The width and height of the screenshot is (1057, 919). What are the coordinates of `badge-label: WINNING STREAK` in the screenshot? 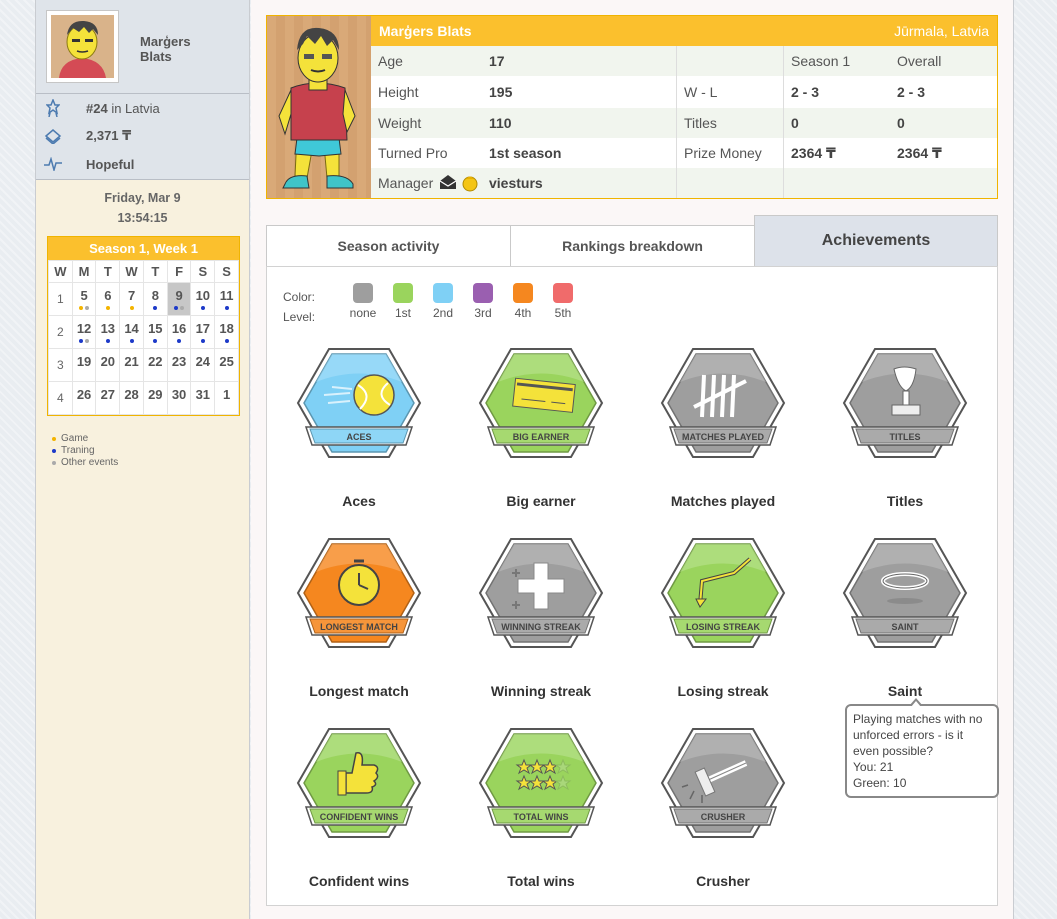 It's located at (541, 627).